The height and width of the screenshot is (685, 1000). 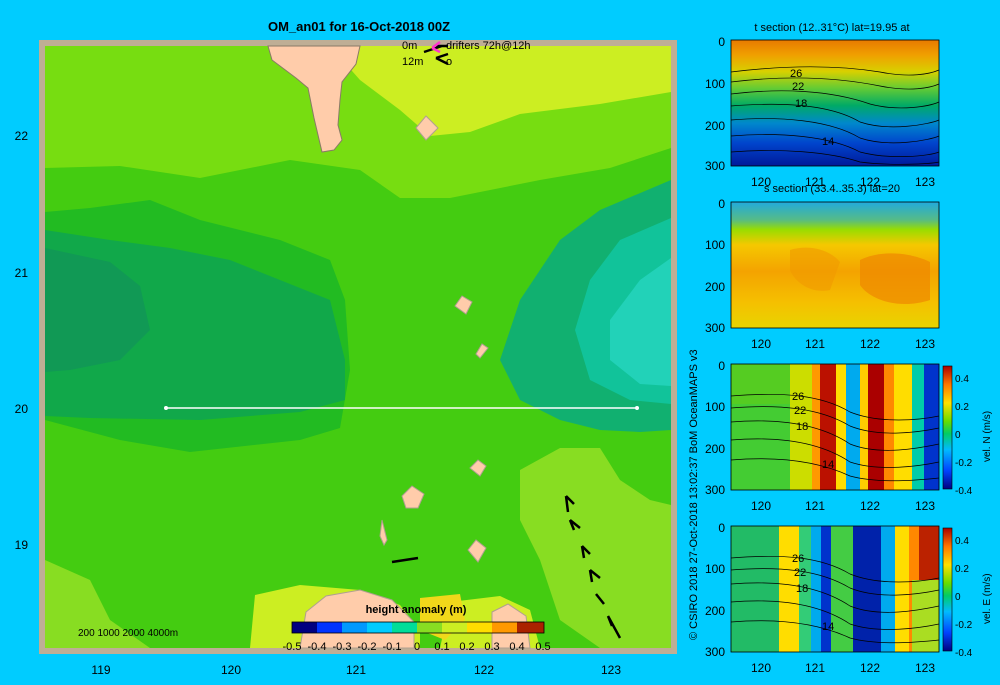 What do you see at coordinates (802, 589) in the screenshot?
I see `e-contour-label: 18` at bounding box center [802, 589].